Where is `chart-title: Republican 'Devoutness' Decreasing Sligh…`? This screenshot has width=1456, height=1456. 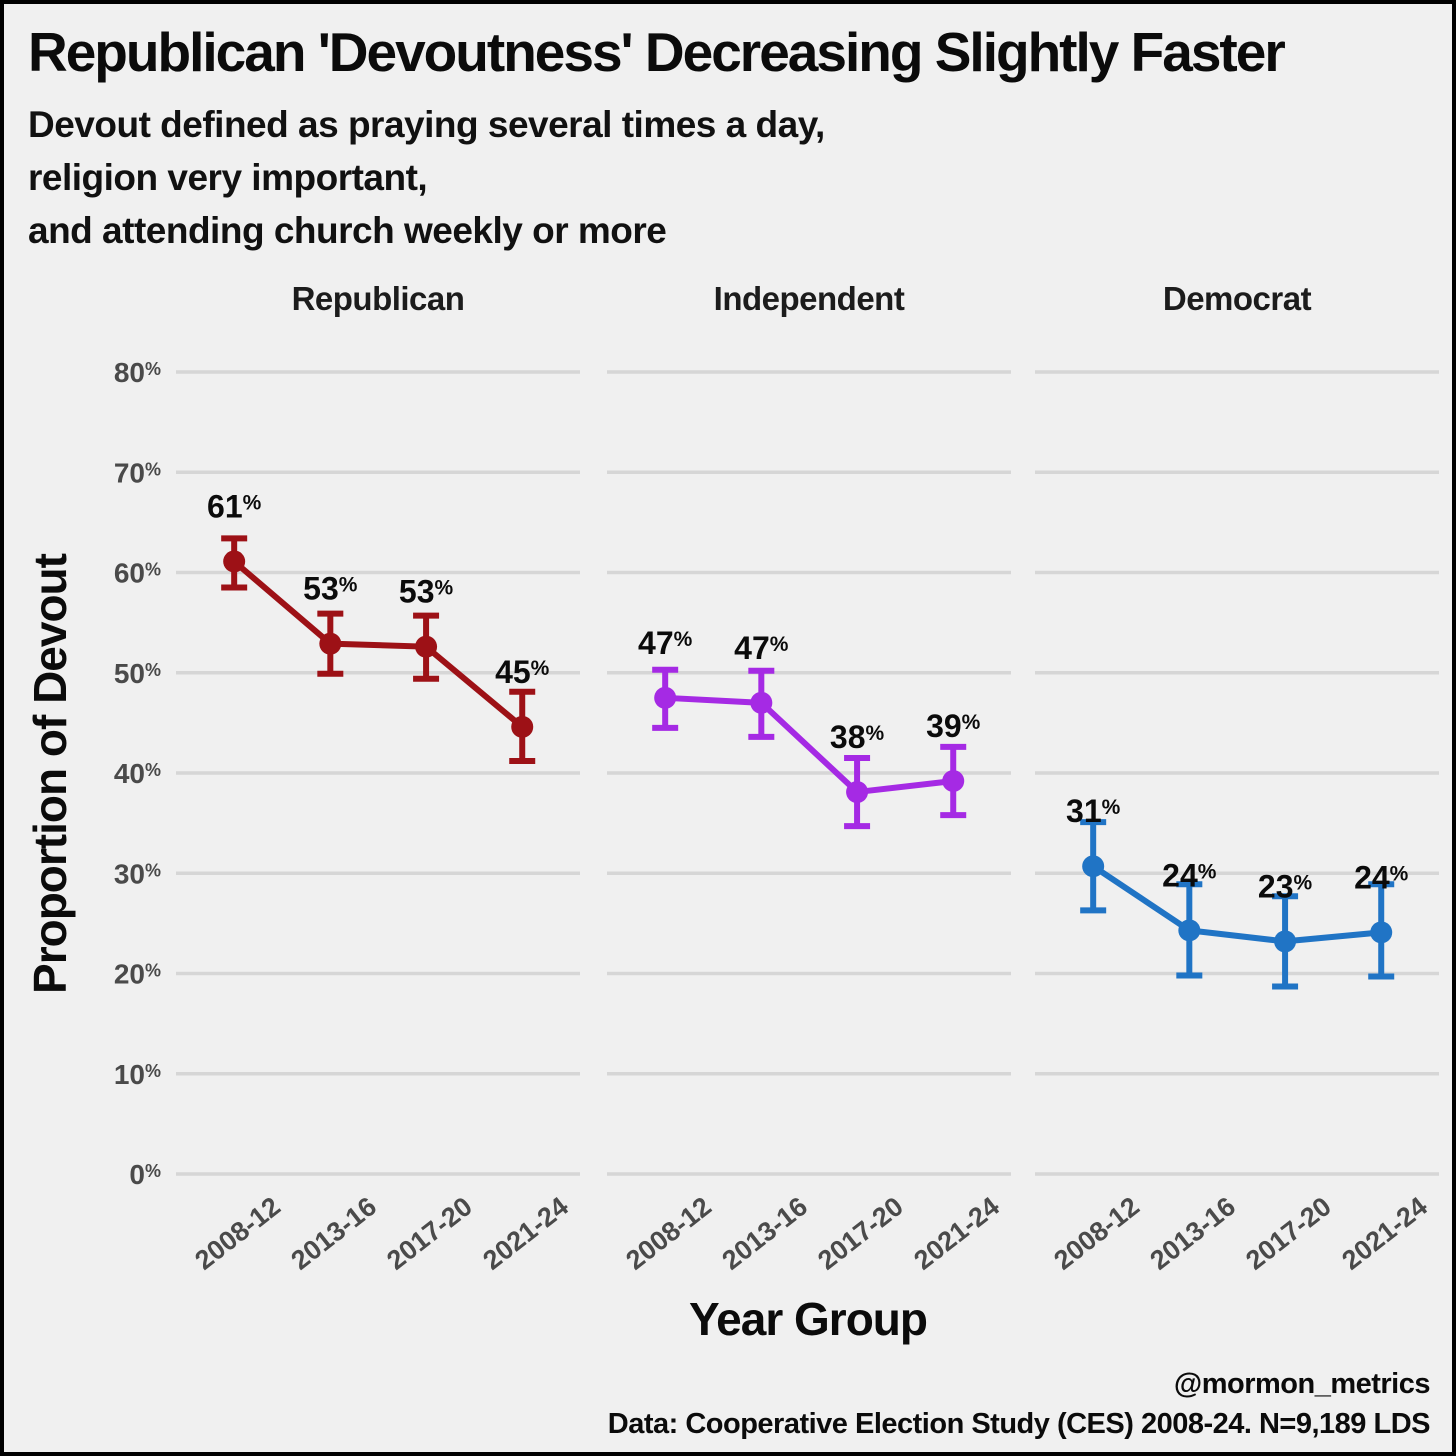 chart-title: Republican 'Devoutness' Decreasing Sligh… is located at coordinates (657, 52).